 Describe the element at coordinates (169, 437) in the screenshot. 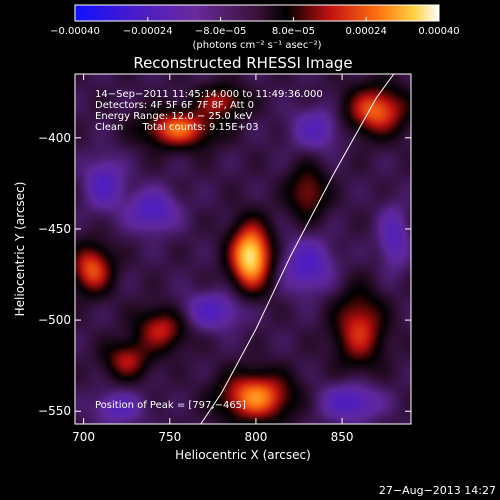

I see `x-tick-label: 750` at that location.